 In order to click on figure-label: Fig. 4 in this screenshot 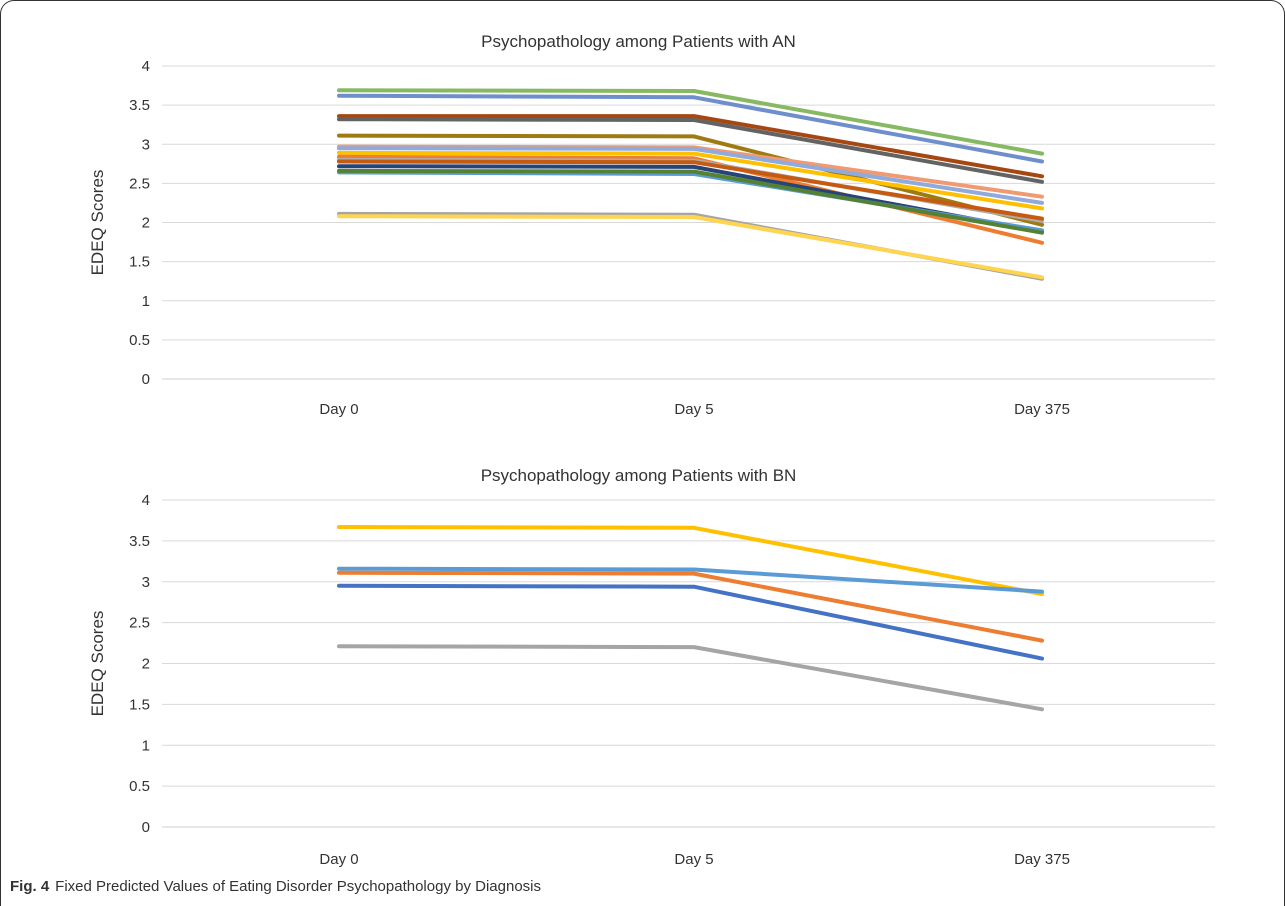, I will do `click(30, 886)`.